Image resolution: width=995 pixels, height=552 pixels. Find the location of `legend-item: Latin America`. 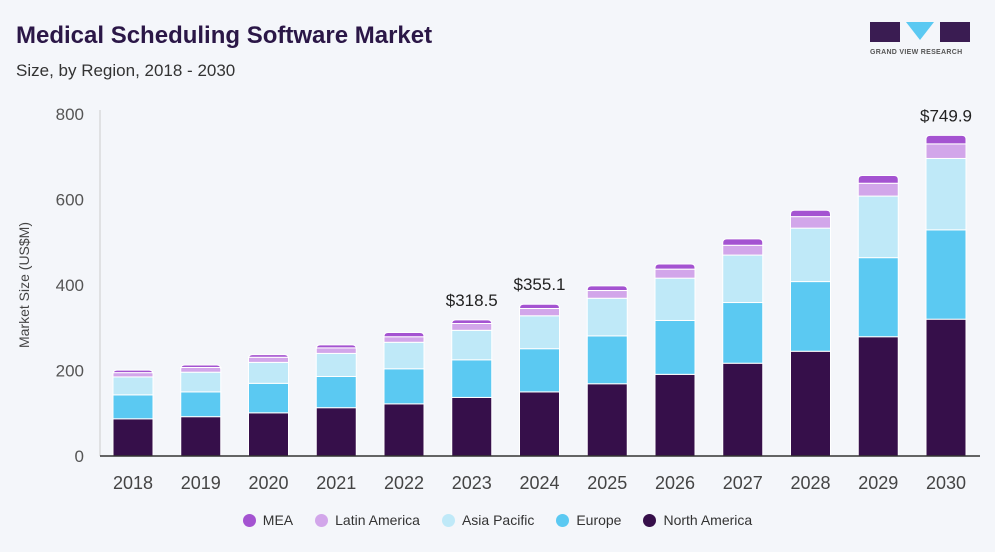

legend-item: Latin America is located at coordinates (367, 520).